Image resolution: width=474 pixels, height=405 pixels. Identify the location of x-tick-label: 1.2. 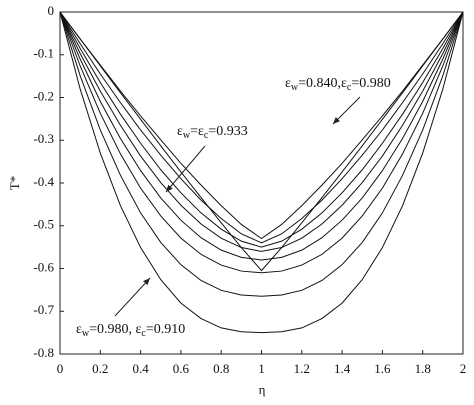
(302, 368).